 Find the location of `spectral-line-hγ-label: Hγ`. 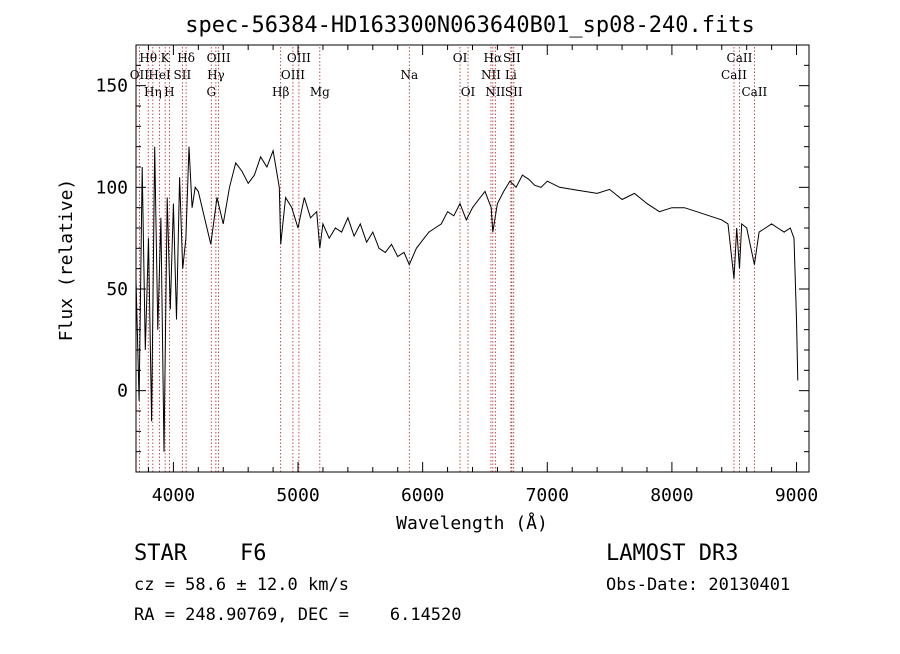

spectral-line-hγ-label: Hγ is located at coordinates (216, 75).